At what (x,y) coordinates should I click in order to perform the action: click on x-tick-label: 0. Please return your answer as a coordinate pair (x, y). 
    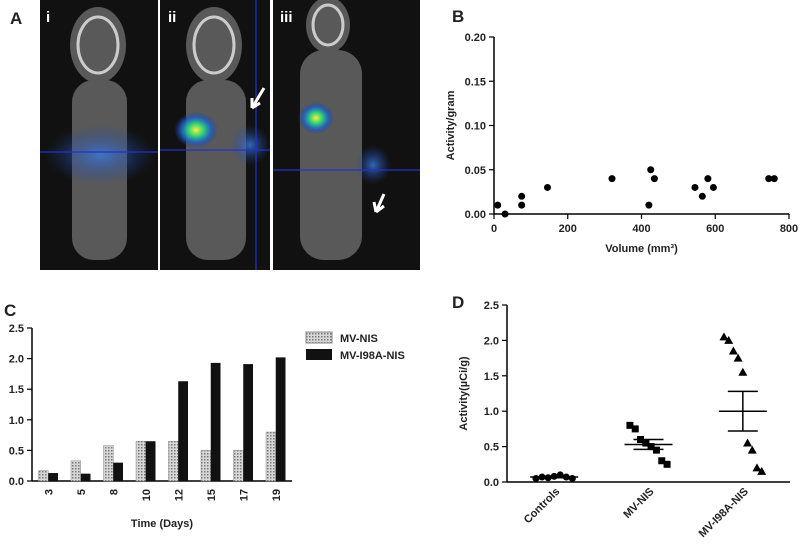
    Looking at the image, I should click on (494, 229).